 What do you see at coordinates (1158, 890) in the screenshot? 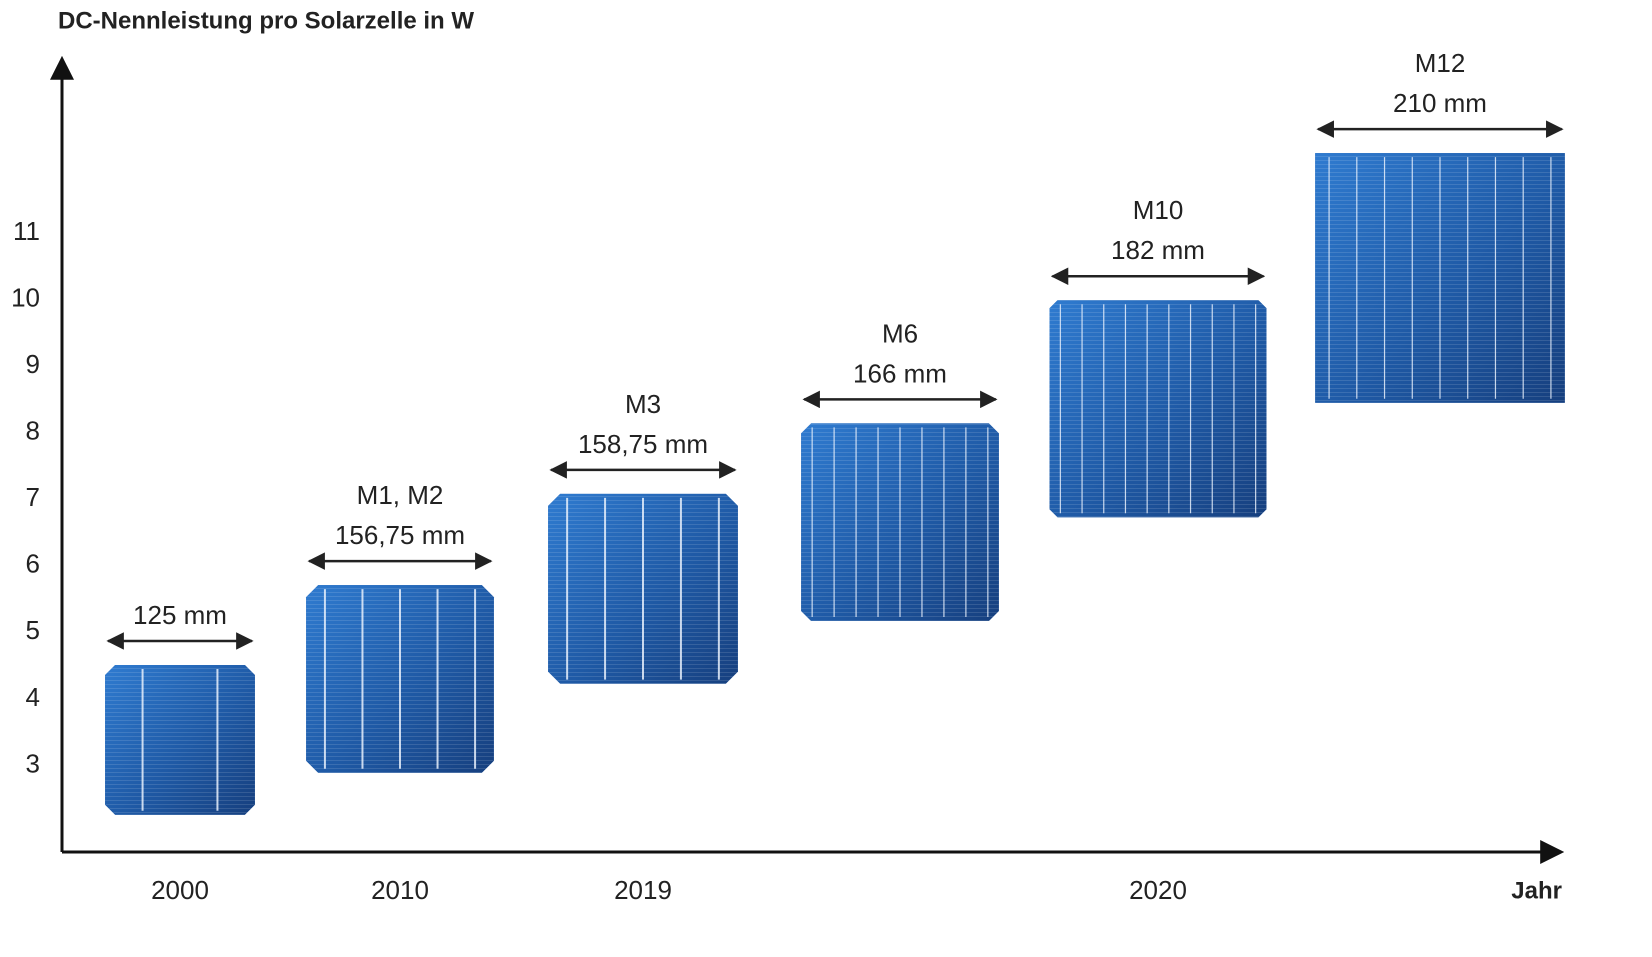
I see `x-tick-label: 2020` at bounding box center [1158, 890].